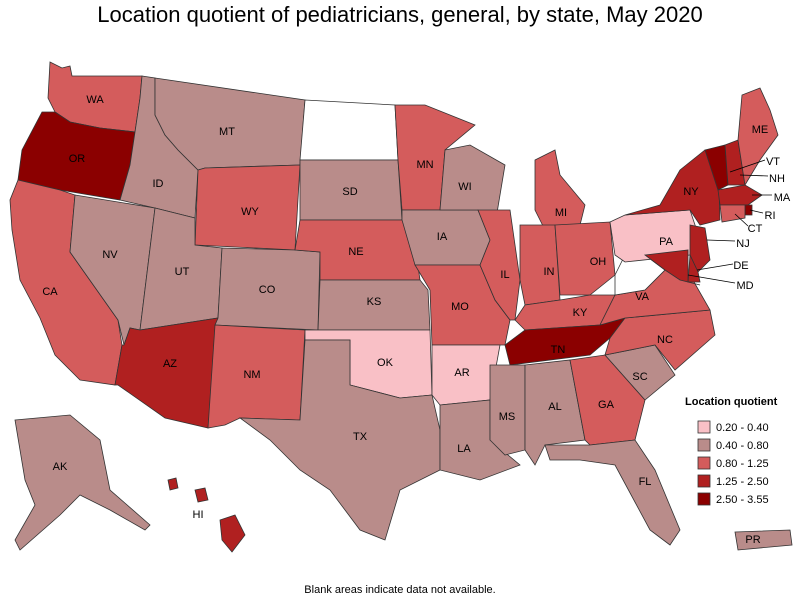 This screenshot has height=600, width=800. What do you see at coordinates (742, 428) in the screenshot?
I see `legend-label: 0.20 - 0.40` at bounding box center [742, 428].